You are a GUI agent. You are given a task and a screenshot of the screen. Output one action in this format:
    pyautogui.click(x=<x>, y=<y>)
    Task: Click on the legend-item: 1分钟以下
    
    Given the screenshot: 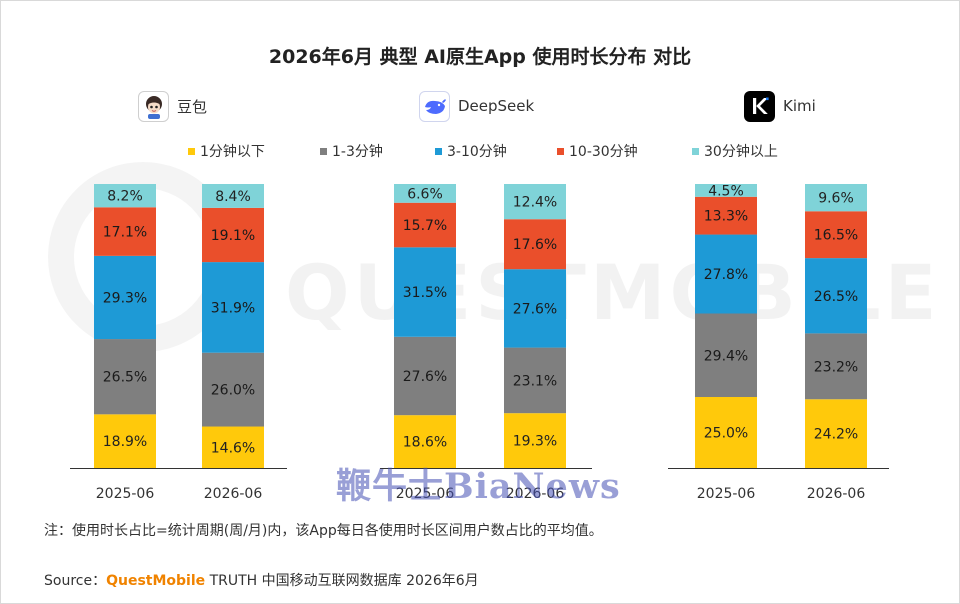 What is the action you would take?
    pyautogui.click(x=226, y=151)
    